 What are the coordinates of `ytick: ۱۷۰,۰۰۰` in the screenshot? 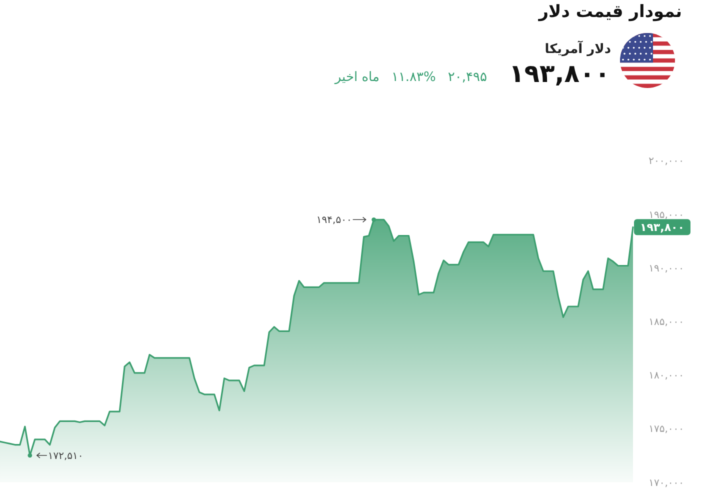 It's located at (666, 483).